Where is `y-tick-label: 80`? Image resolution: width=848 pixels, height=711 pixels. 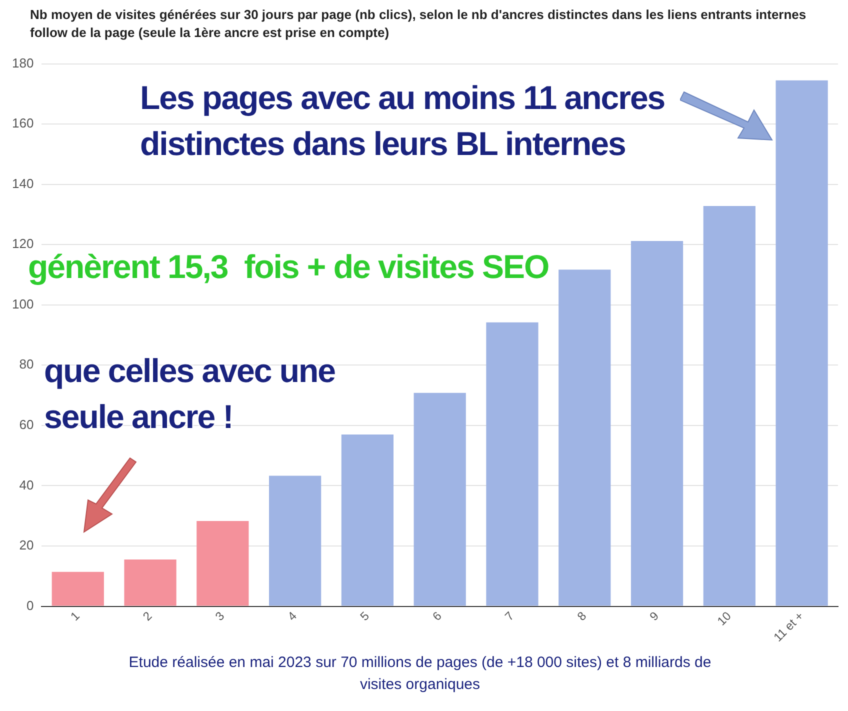
y-tick-label: 80 is located at coordinates (26, 364).